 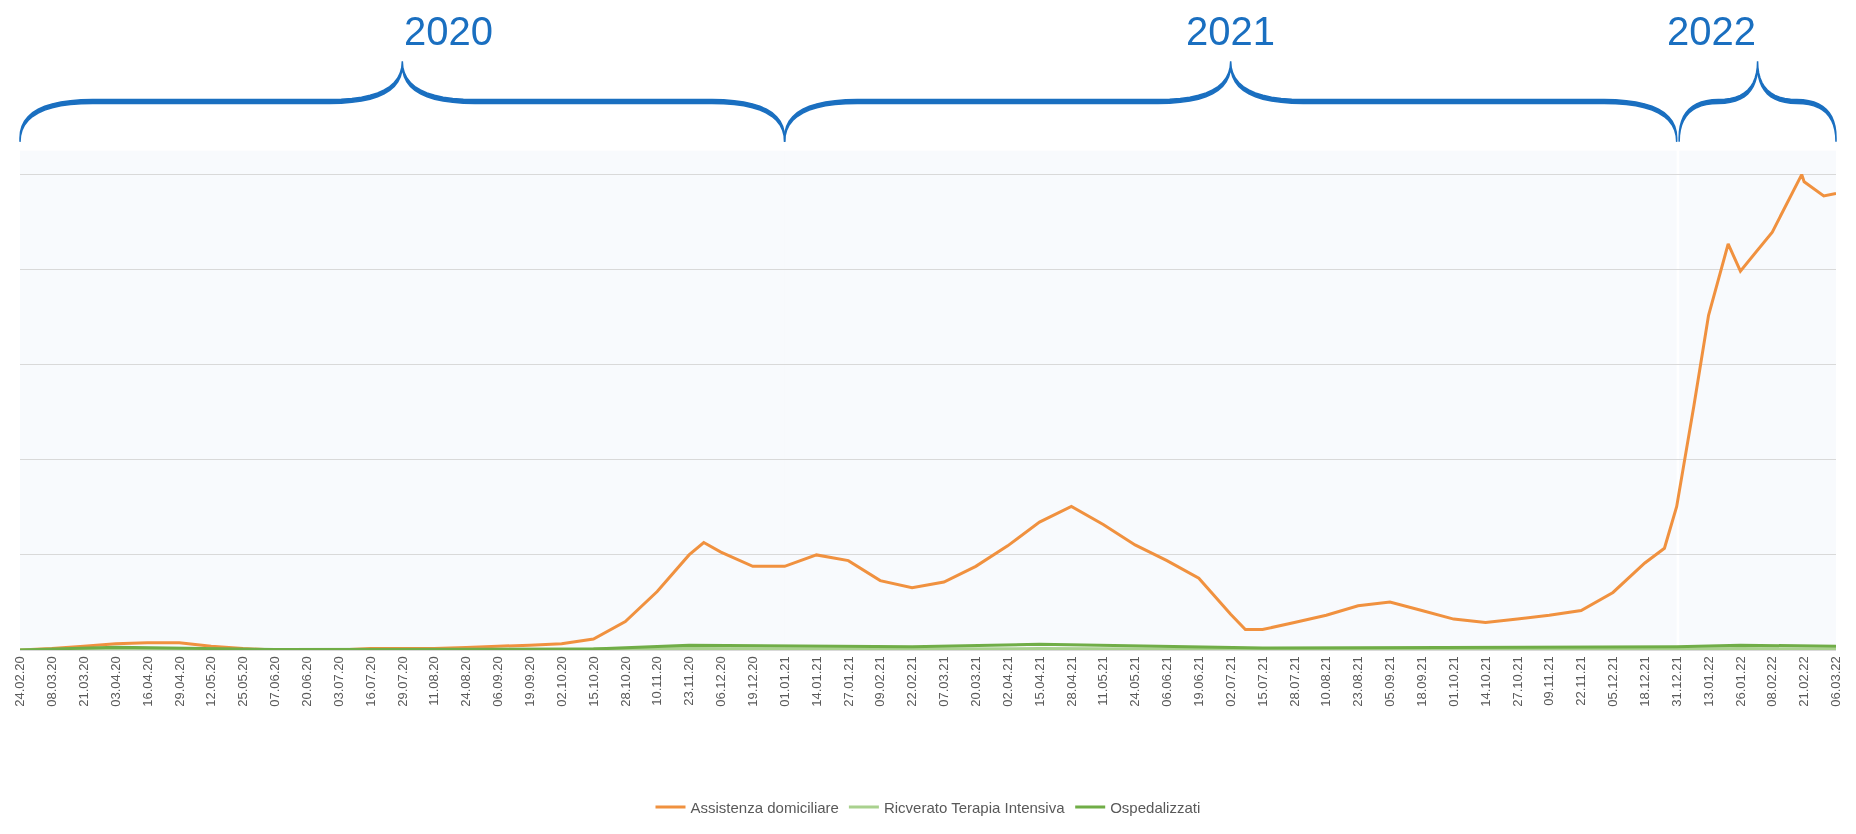 I want to click on x-tick-label: 12.05.20, so click(x=211, y=681).